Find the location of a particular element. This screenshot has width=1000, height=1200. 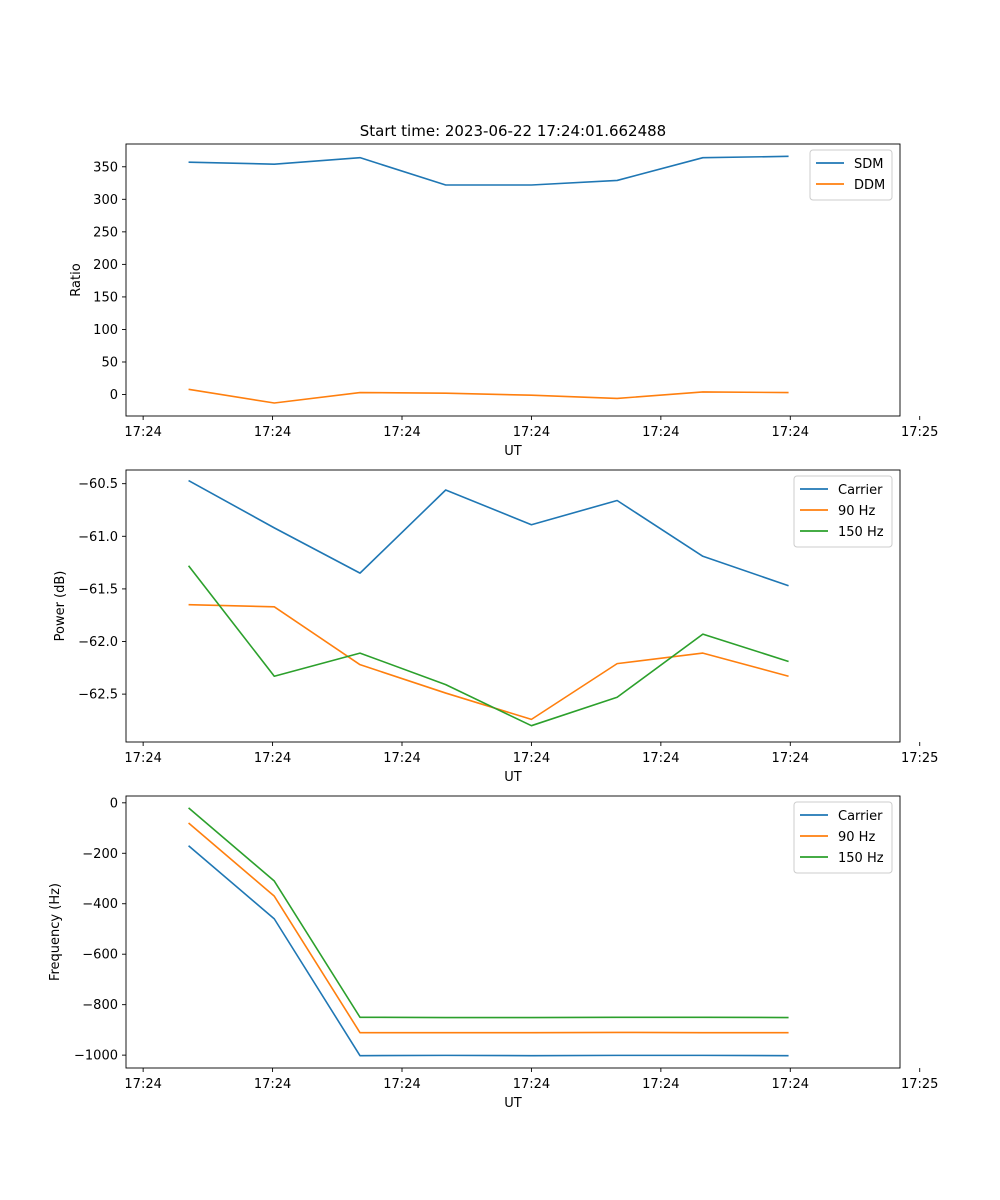

y-tick-label: 150 is located at coordinates (105, 297).